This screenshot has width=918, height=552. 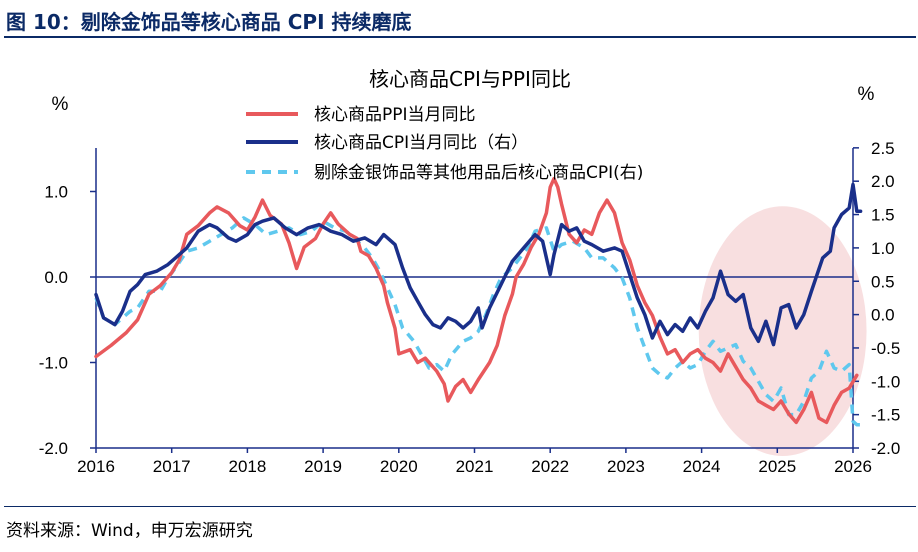 I want to click on source-rule, so click(x=460, y=506).